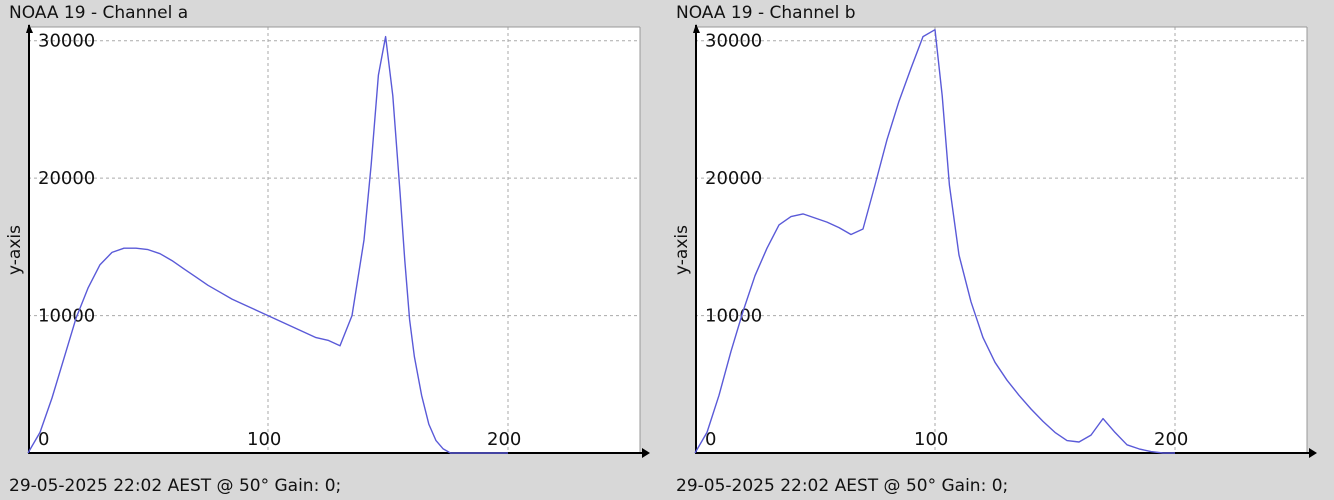  What do you see at coordinates (766, 13) in the screenshot?
I see `chart-title: NOAA 19 - Channel b` at bounding box center [766, 13].